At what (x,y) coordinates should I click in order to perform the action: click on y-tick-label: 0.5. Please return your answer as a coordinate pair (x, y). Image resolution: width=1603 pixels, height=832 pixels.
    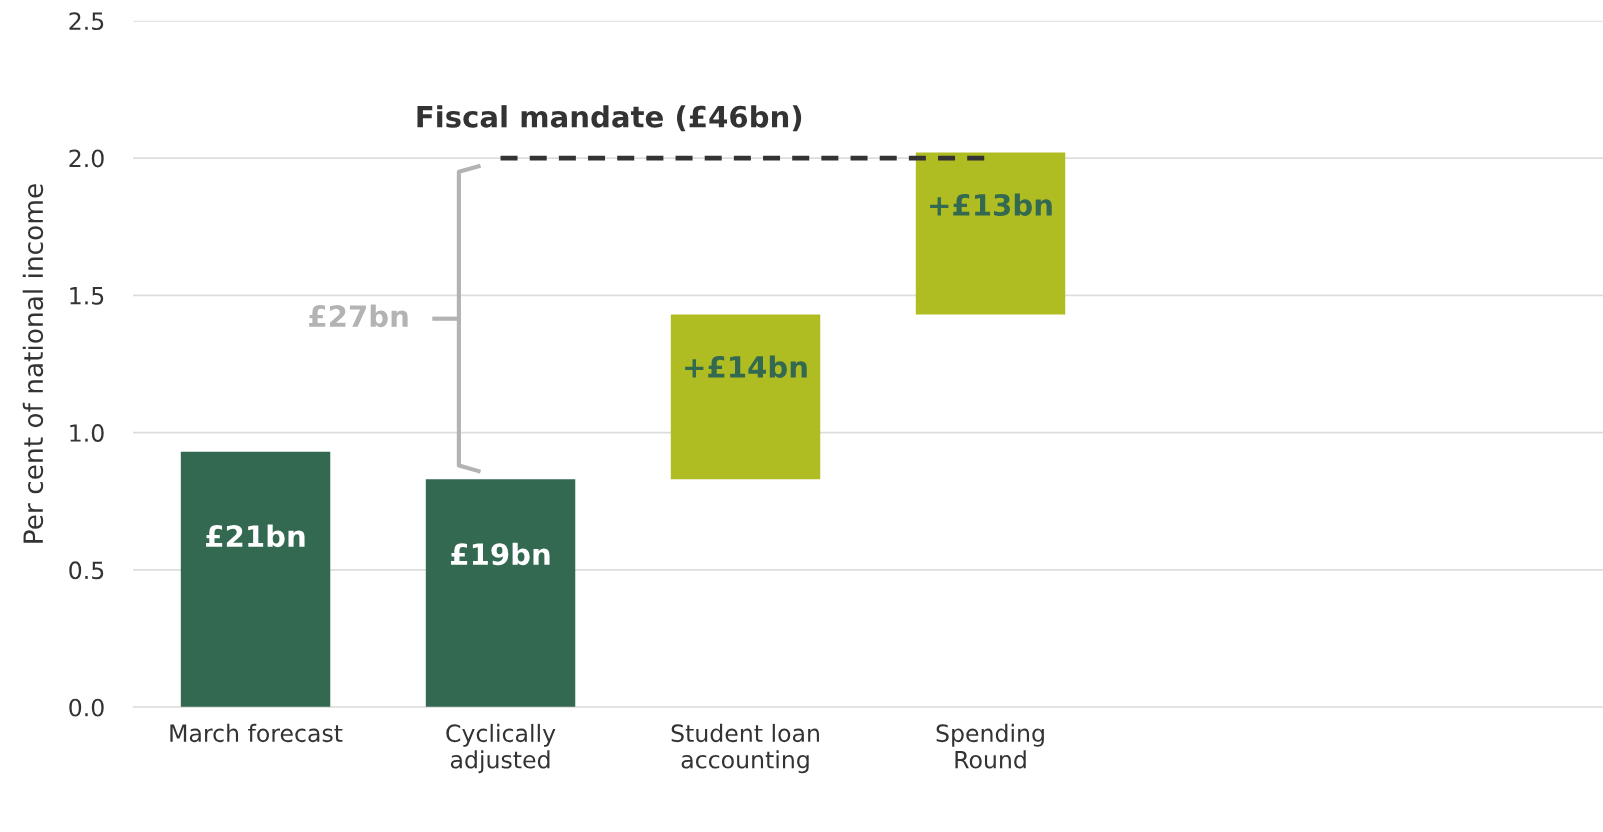
    Looking at the image, I should click on (86, 570).